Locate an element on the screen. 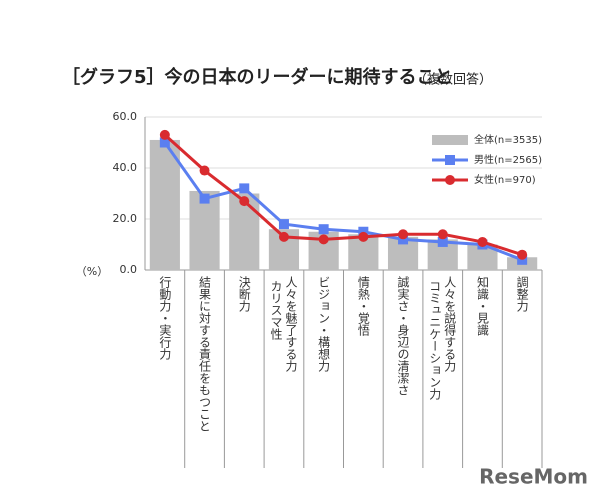  chart-title: ［グラフ5］今の日本のリーダーに期待すること is located at coordinates (257, 77).